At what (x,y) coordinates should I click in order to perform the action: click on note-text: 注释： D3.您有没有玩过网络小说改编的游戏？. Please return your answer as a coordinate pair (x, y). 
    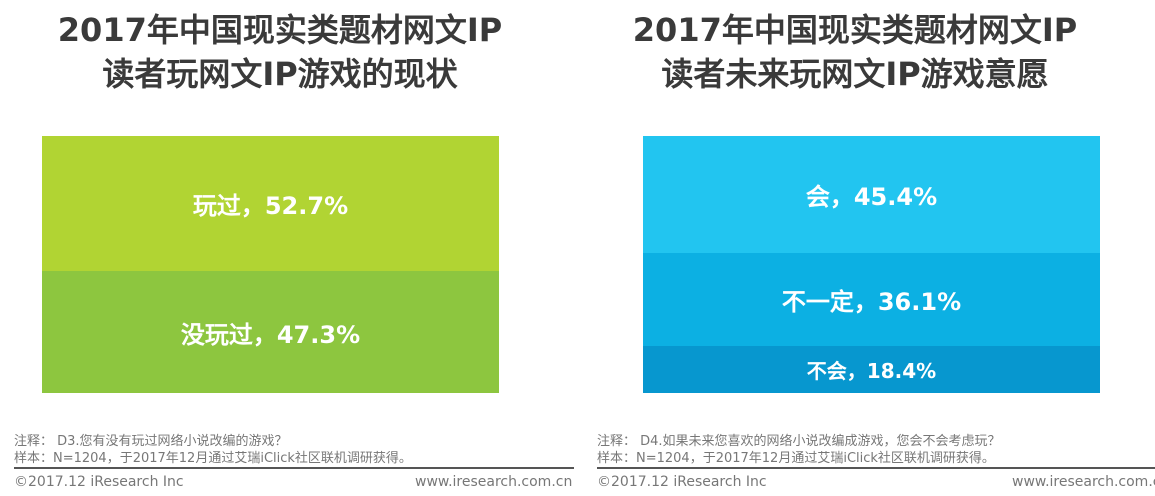
    Looking at the image, I should click on (151, 441).